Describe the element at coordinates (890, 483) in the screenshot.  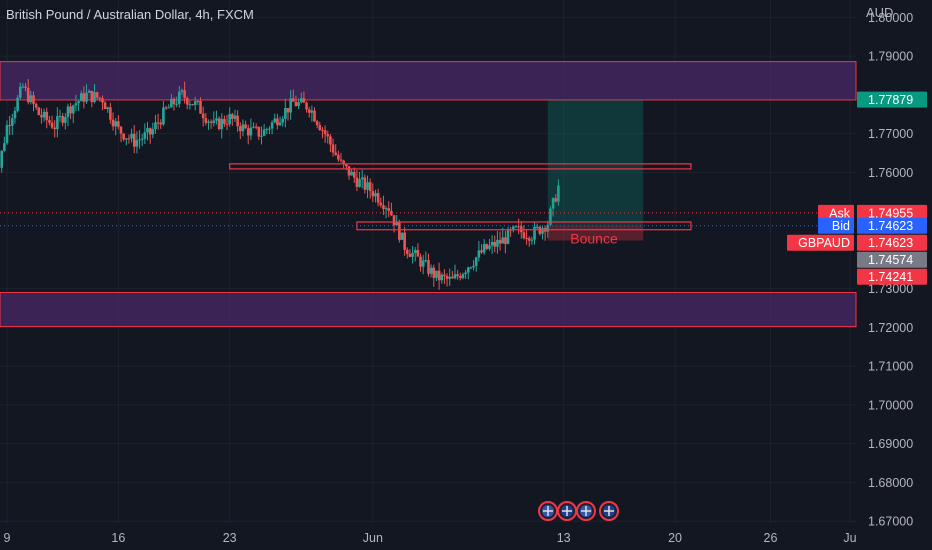
I see `price-tick-label: 1.68000` at that location.